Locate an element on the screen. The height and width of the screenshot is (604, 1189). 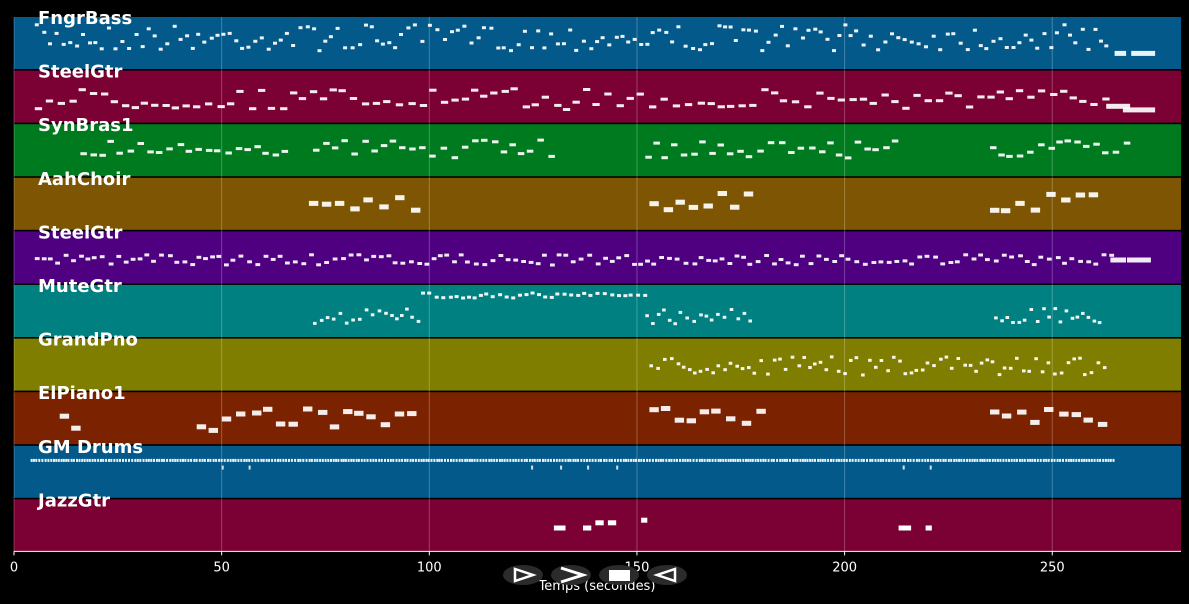
play-backward-icon is located at coordinates (665, 575).